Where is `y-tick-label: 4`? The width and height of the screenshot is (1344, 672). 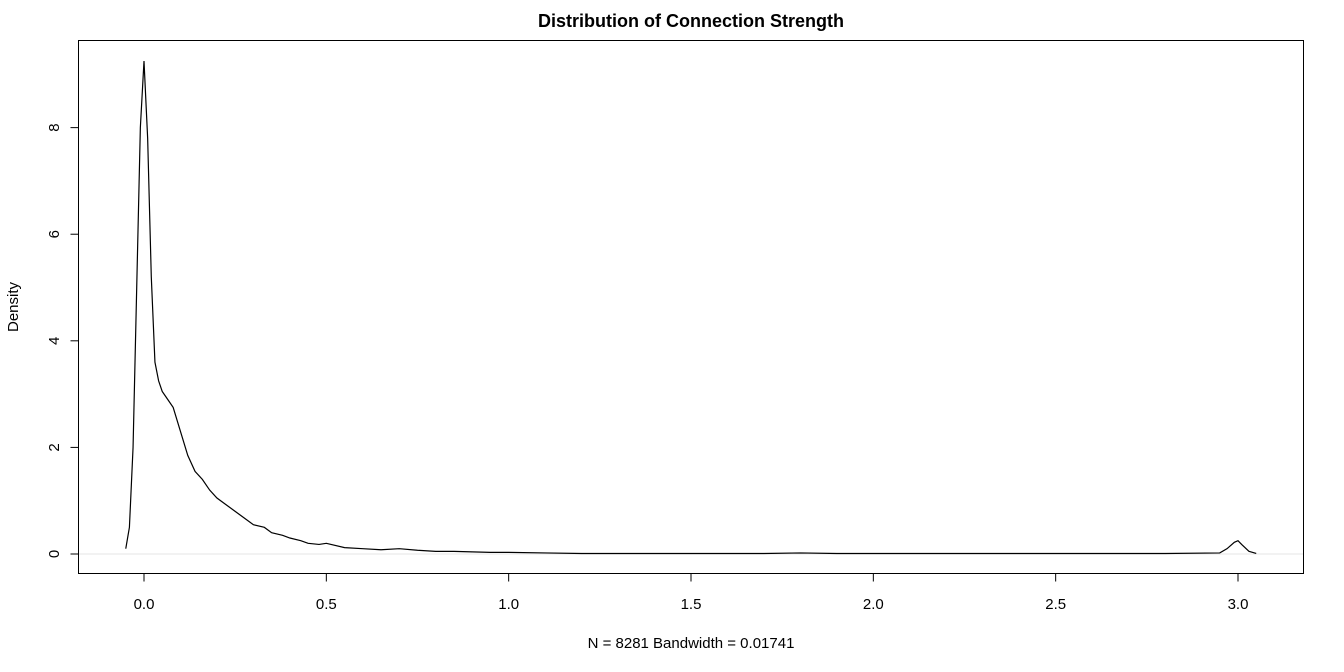 y-tick-label: 4 is located at coordinates (54, 341).